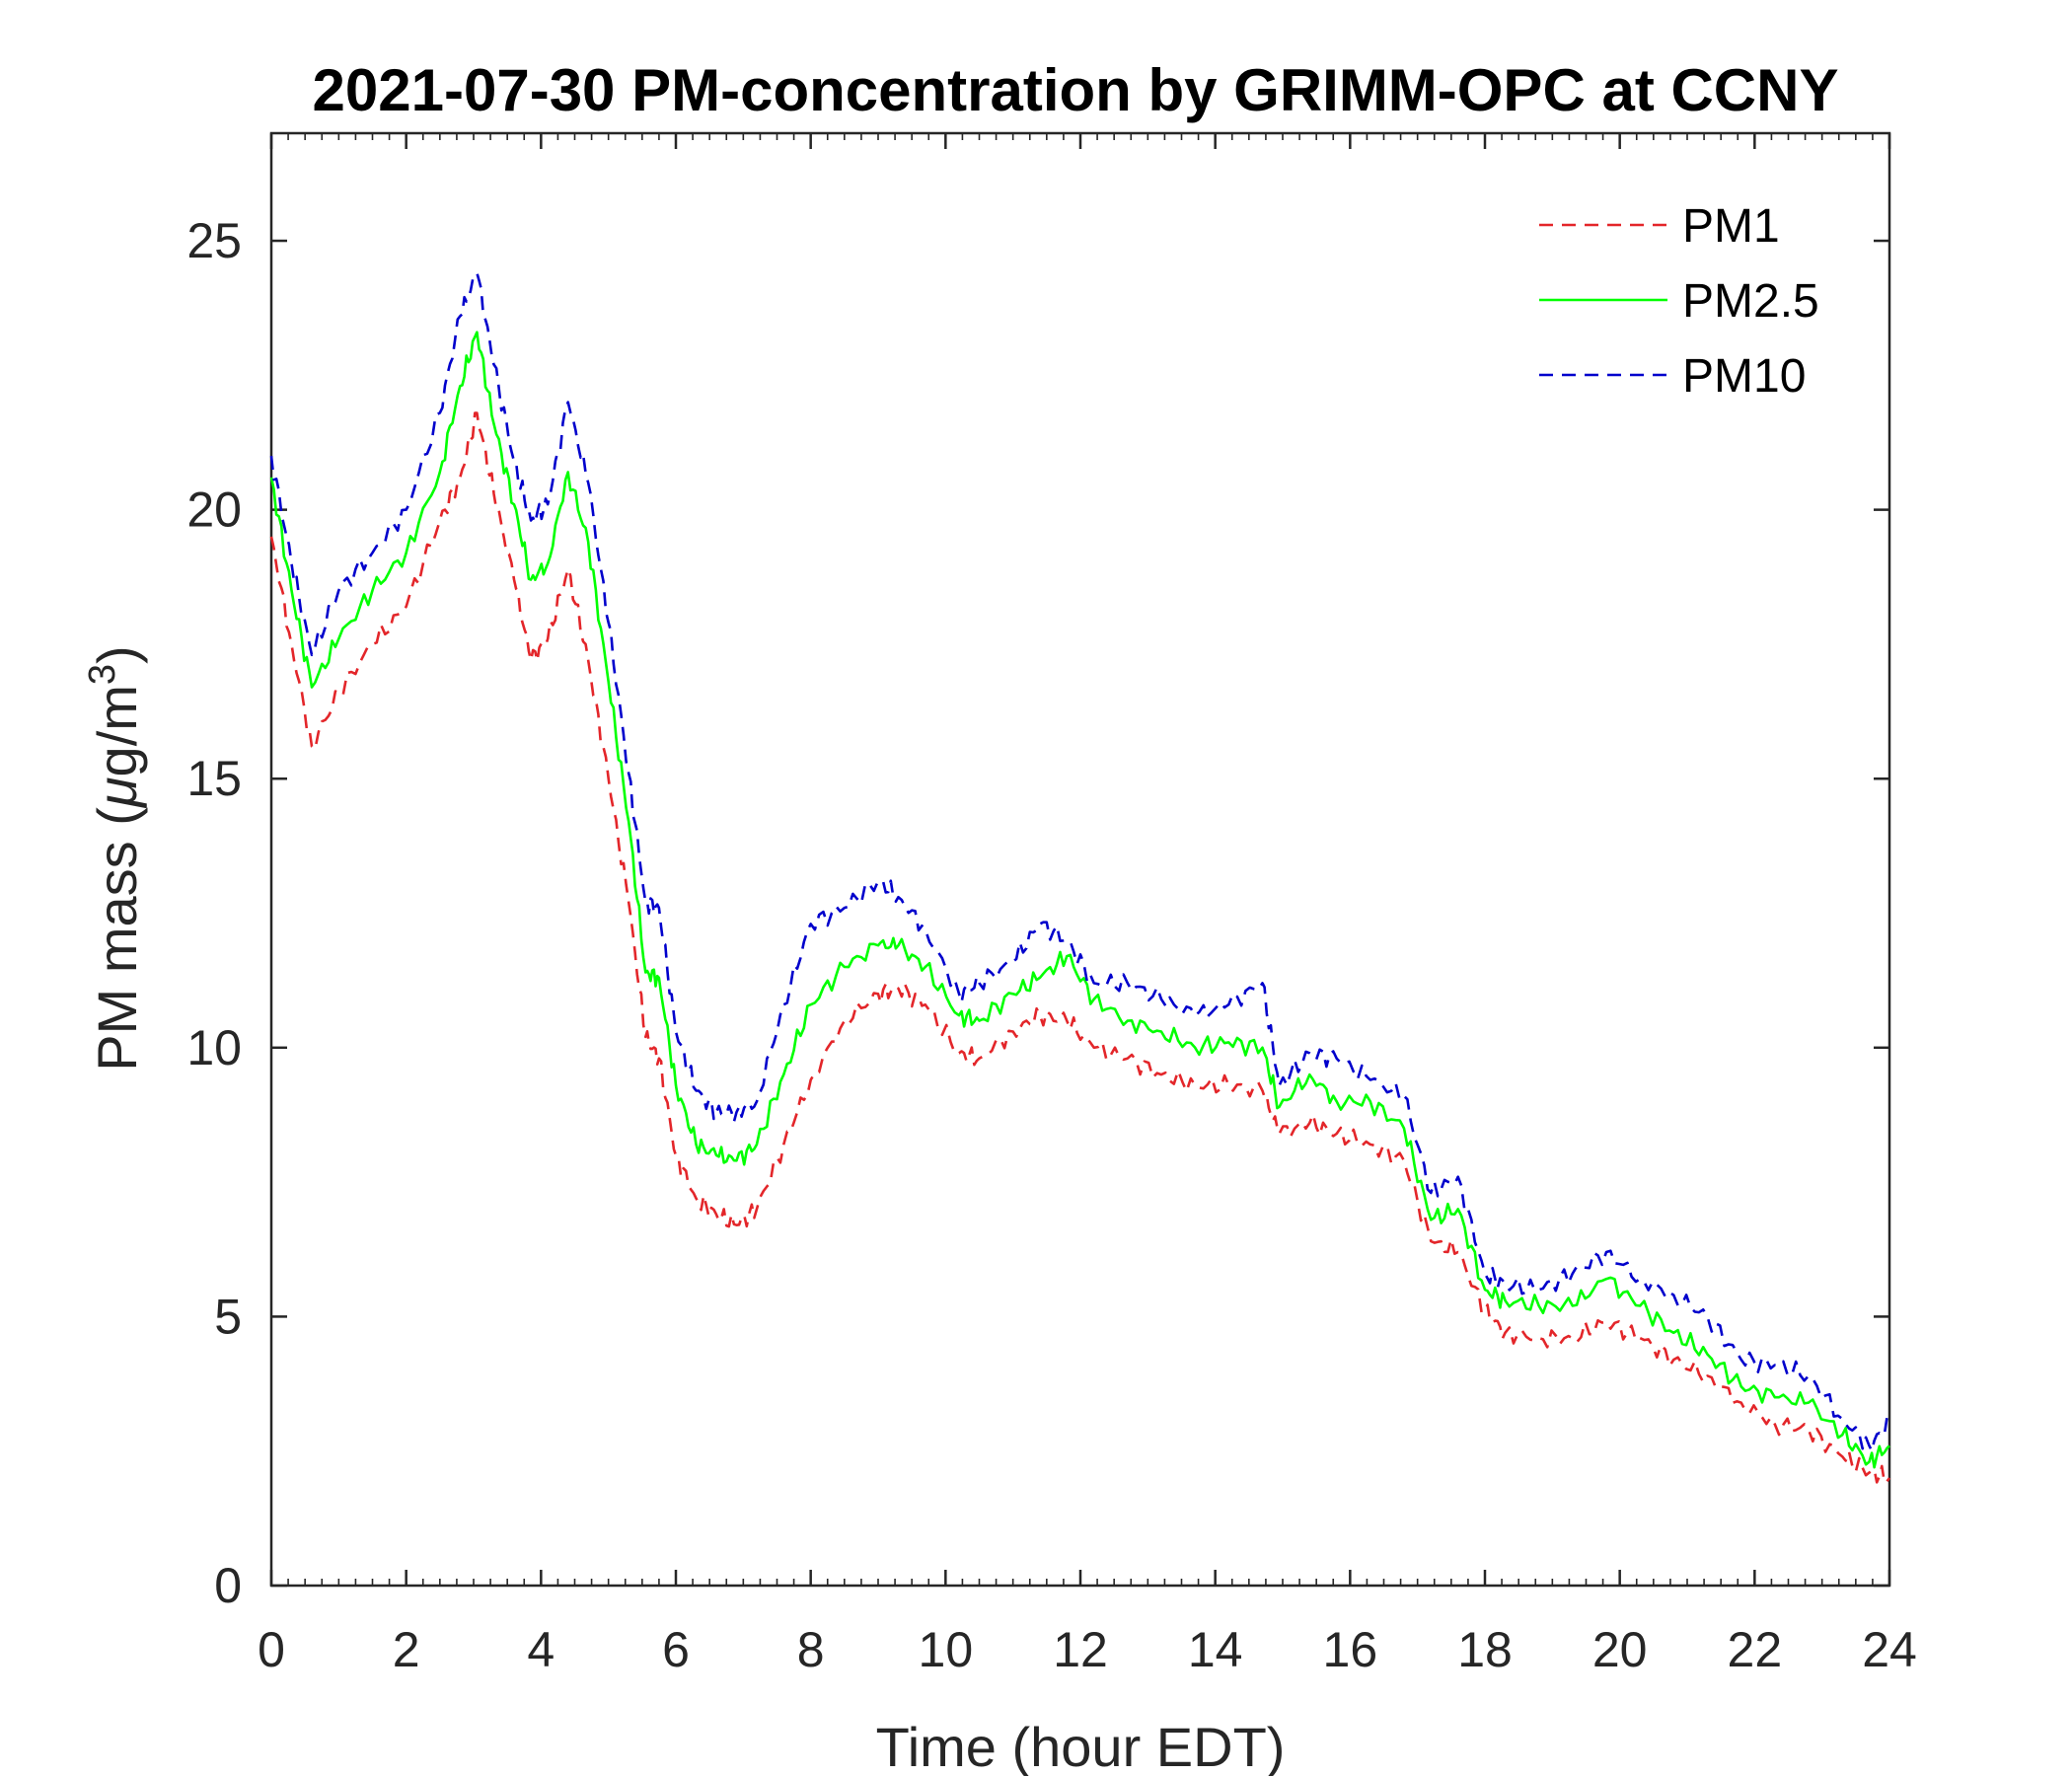  Describe the element at coordinates (117, 793) in the screenshot. I see `y-axis-label-mu: μ` at that location.